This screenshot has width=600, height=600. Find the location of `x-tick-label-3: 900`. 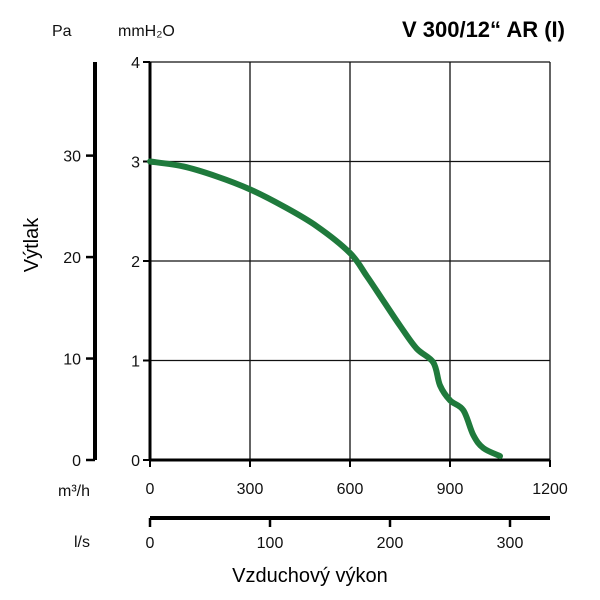

x-tick-label-3: 900 is located at coordinates (450, 489).